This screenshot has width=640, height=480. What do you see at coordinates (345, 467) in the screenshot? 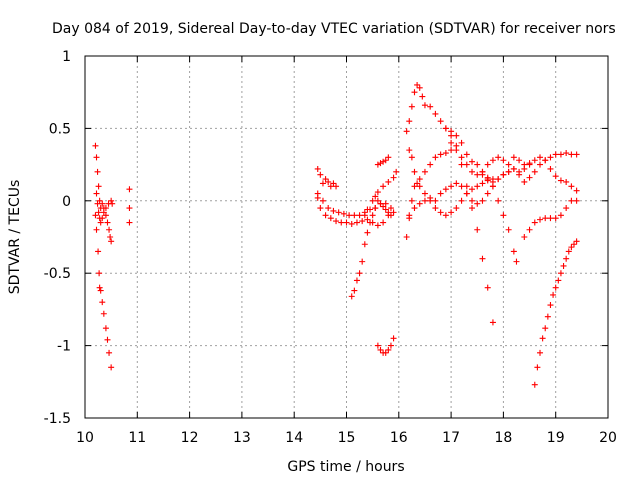
I see `x-axis-label: GPS time / hours` at bounding box center [345, 467].